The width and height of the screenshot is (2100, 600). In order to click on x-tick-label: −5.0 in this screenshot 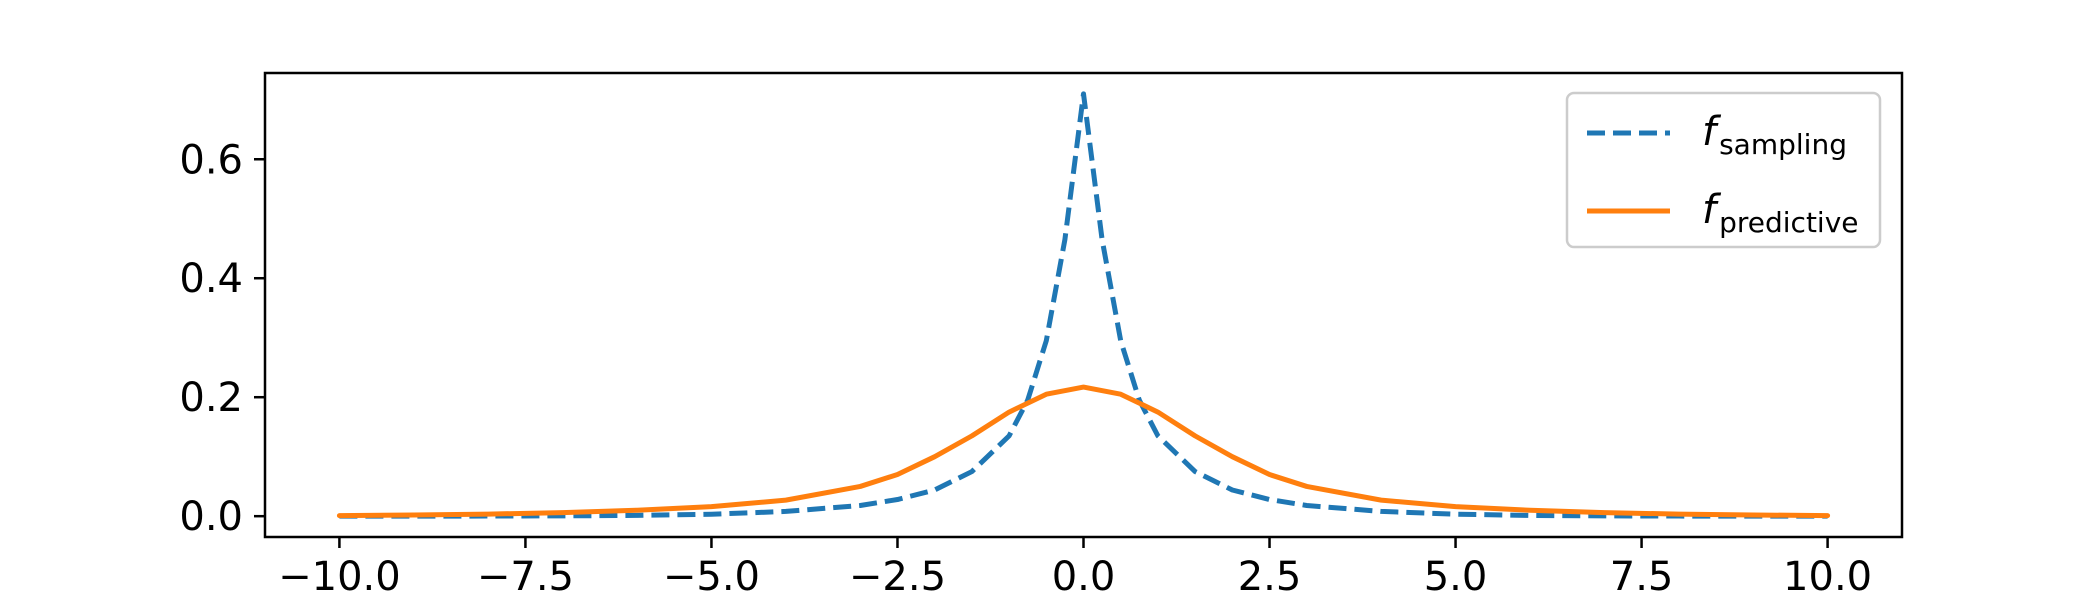, I will do `click(711, 577)`.